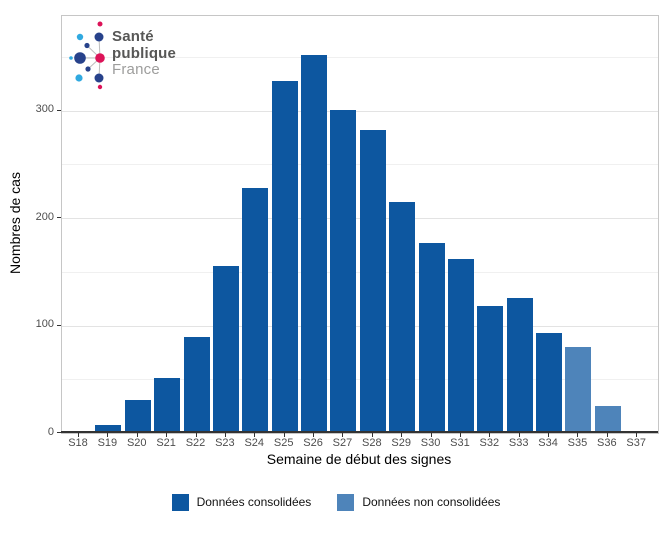  What do you see at coordinates (607, 435) in the screenshot?
I see `x-tick-s36` at bounding box center [607, 435].